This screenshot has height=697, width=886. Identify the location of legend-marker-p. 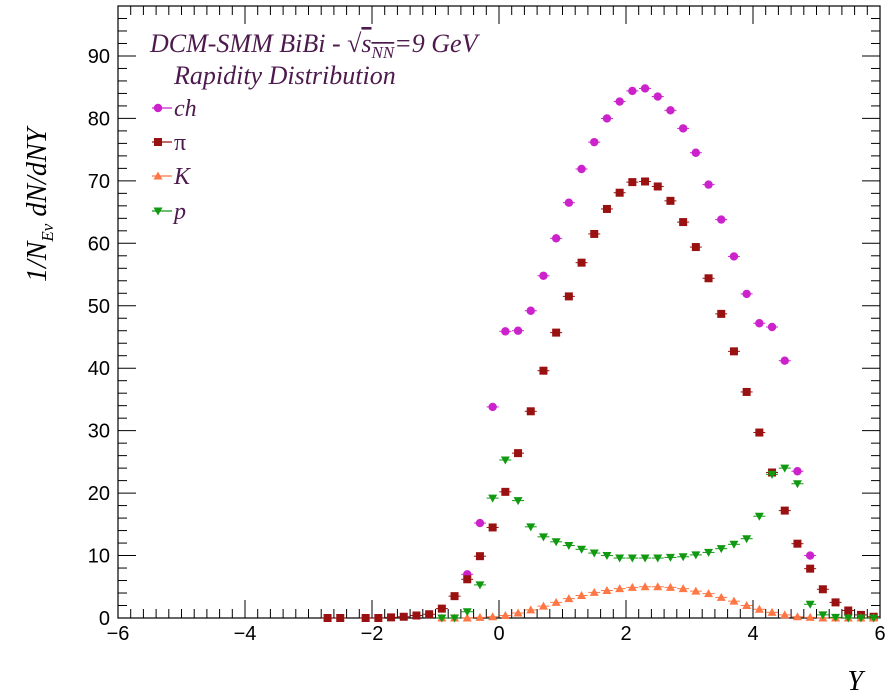
(158, 211).